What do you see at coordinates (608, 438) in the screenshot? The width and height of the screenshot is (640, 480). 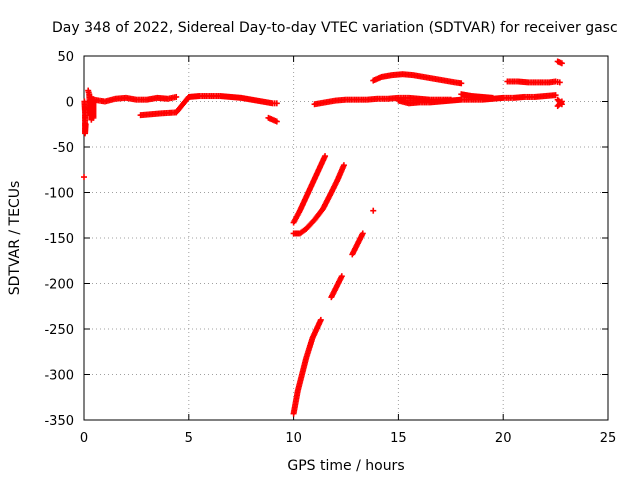 I see `x-tick-label: 25` at bounding box center [608, 438].